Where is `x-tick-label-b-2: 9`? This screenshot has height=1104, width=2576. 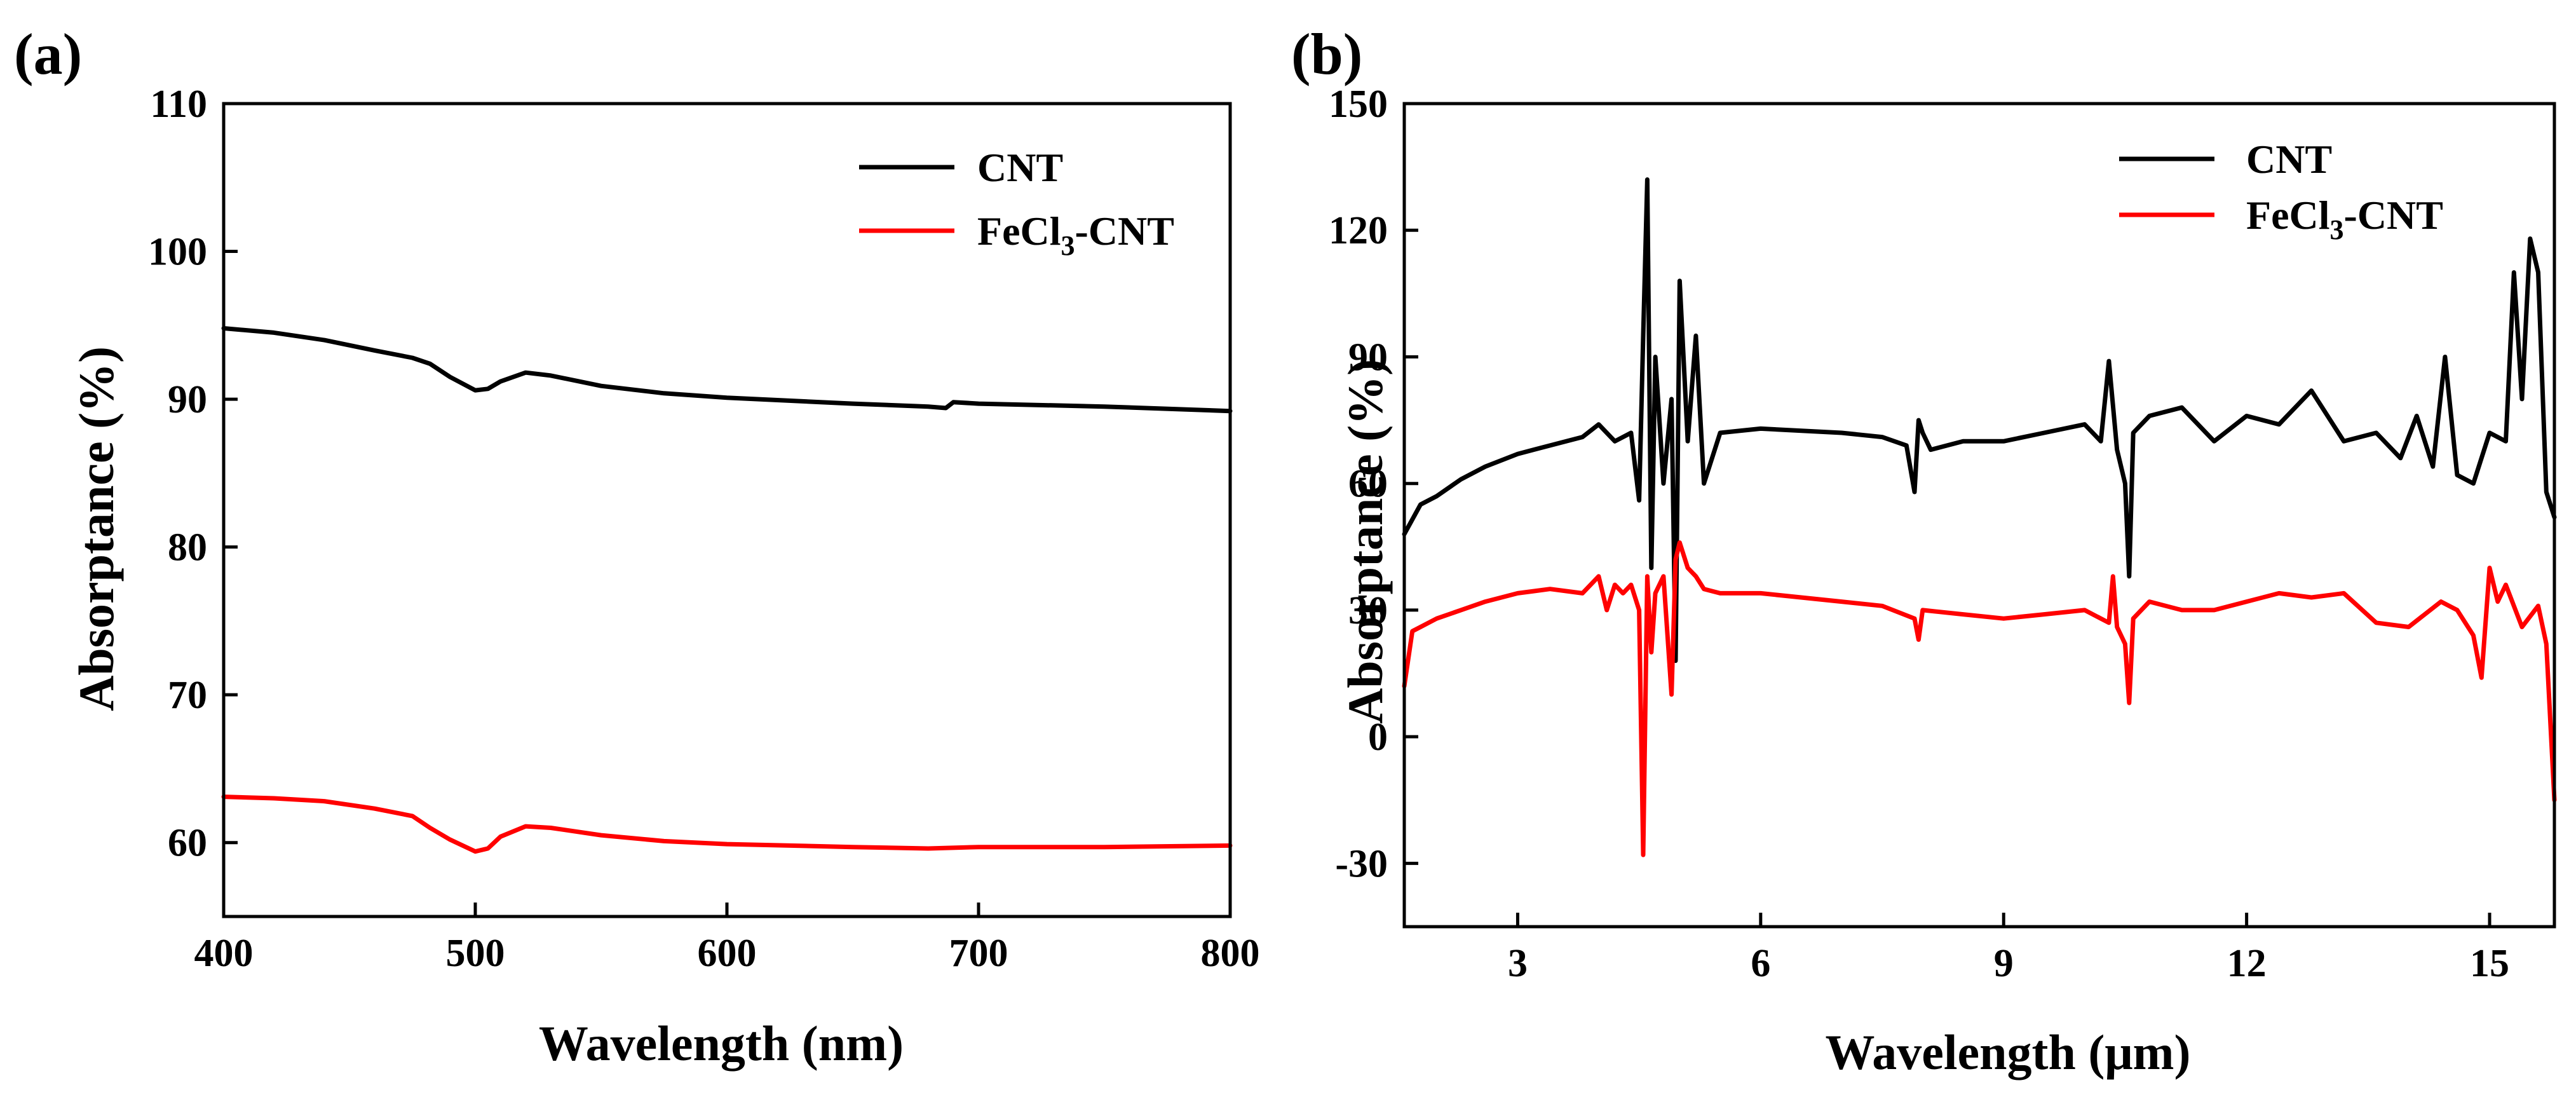 x-tick-label-b-2: 9 is located at coordinates (2004, 963).